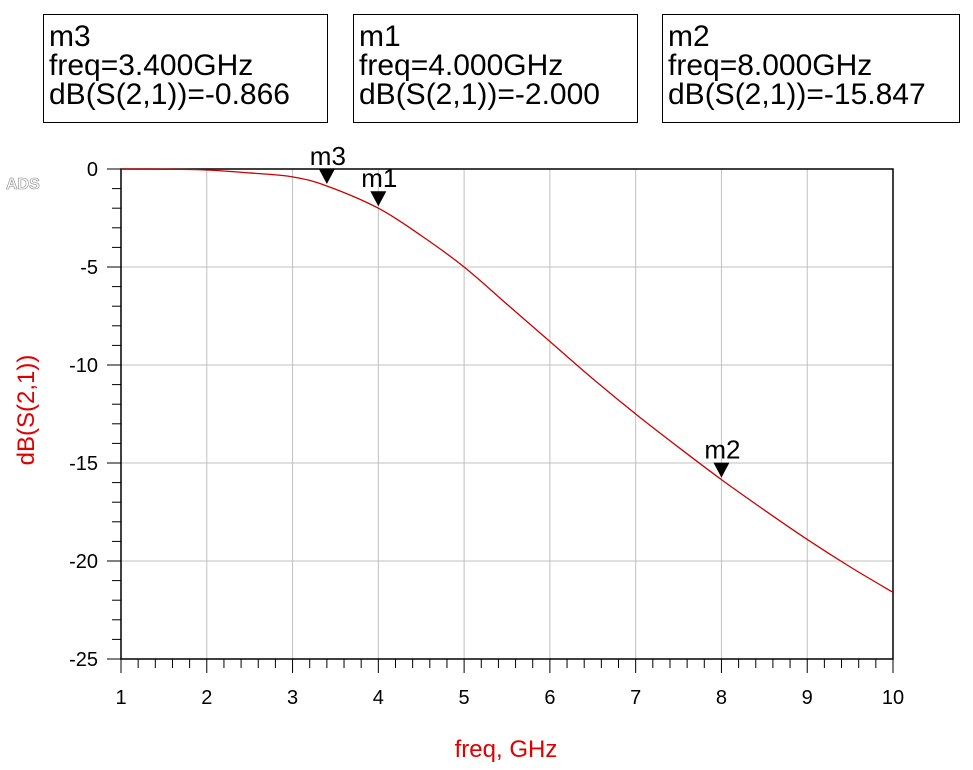  What do you see at coordinates (92, 170) in the screenshot?
I see `y-tick-label: 0` at bounding box center [92, 170].